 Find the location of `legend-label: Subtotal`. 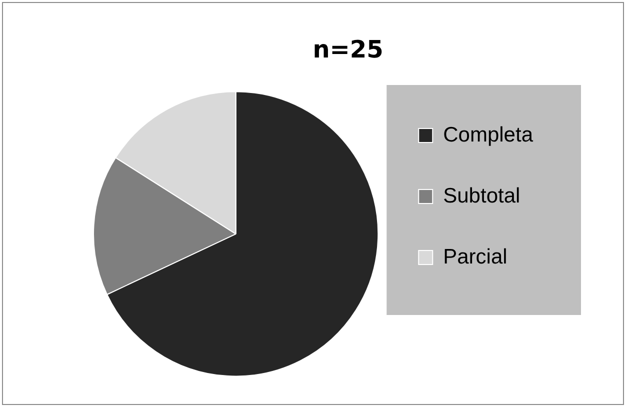

legend-label: Subtotal is located at coordinates (481, 196).